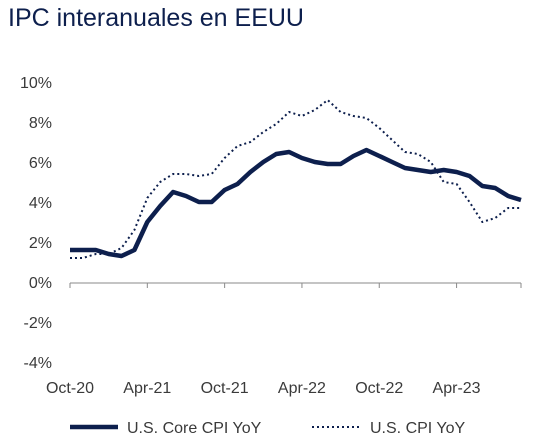 This screenshot has width=539, height=442. What do you see at coordinates (457, 388) in the screenshot?
I see `x-tick-label: Apr-23` at bounding box center [457, 388].